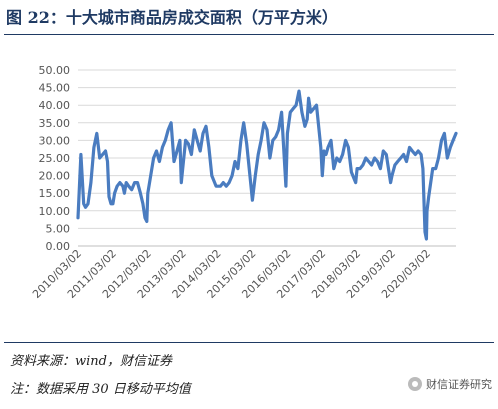  What do you see at coordinates (55, 70) in the screenshot?
I see `y-tick-label: 50.00` at bounding box center [55, 70].